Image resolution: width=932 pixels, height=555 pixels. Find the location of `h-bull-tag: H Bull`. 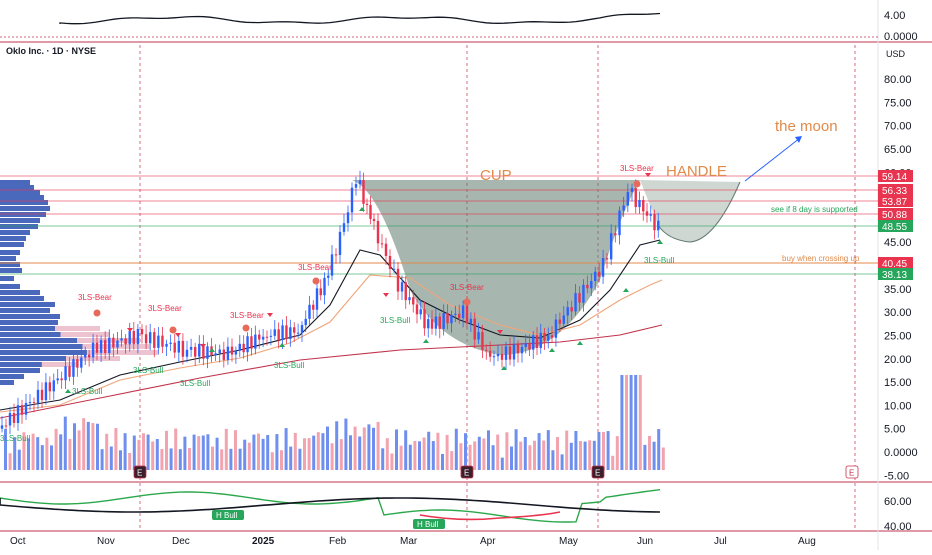

h-bull-tag: H Bull is located at coordinates (228, 515).